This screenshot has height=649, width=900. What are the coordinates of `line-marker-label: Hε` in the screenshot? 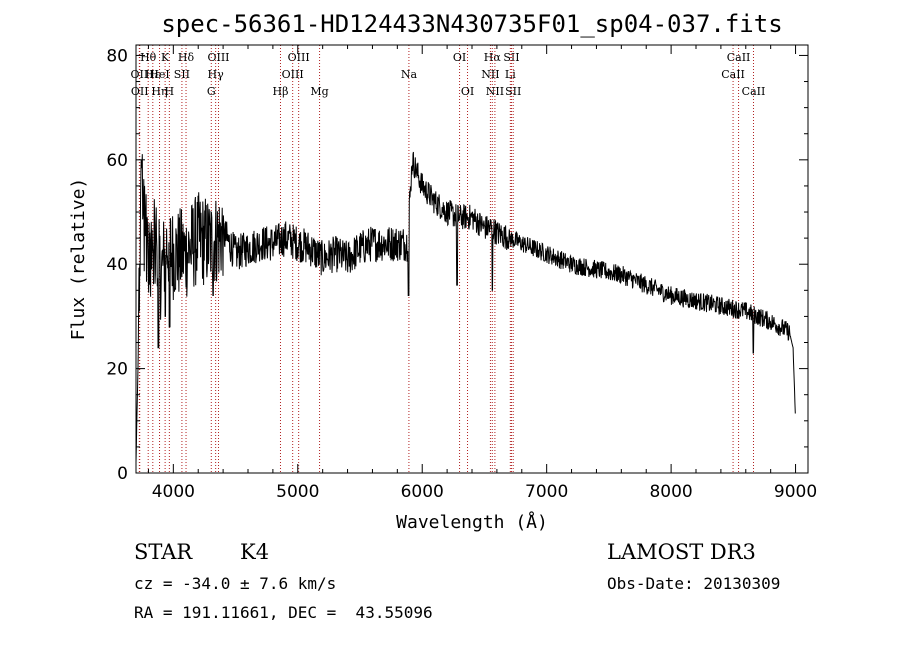 It's located at (153, 74).